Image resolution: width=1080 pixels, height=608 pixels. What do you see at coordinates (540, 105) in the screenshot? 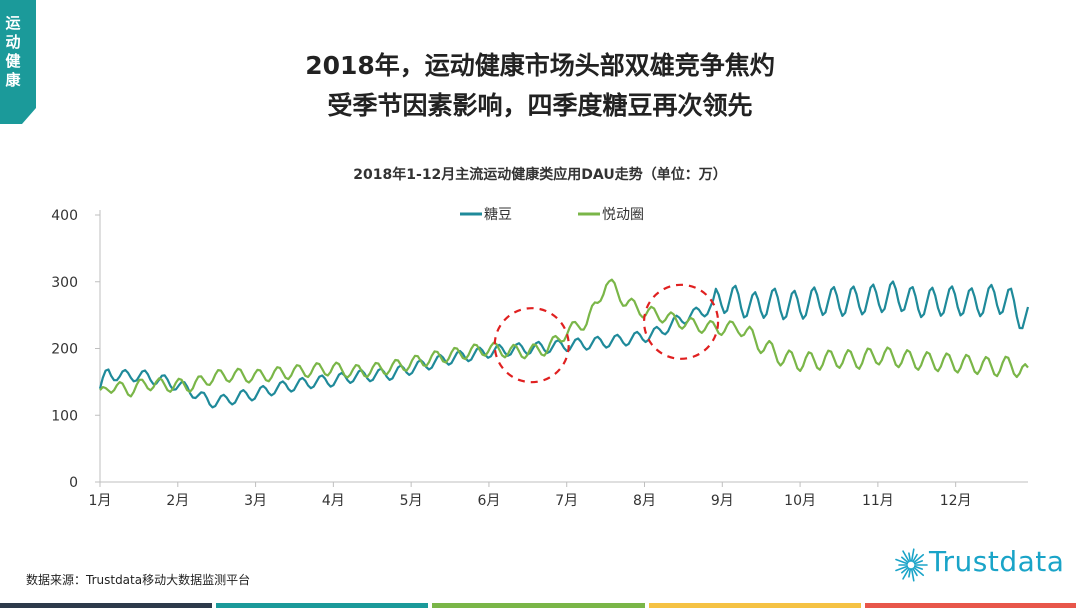
I see `page-title-line2: 受季节因素影响，四季度糖豆再次领先` at bounding box center [540, 105].